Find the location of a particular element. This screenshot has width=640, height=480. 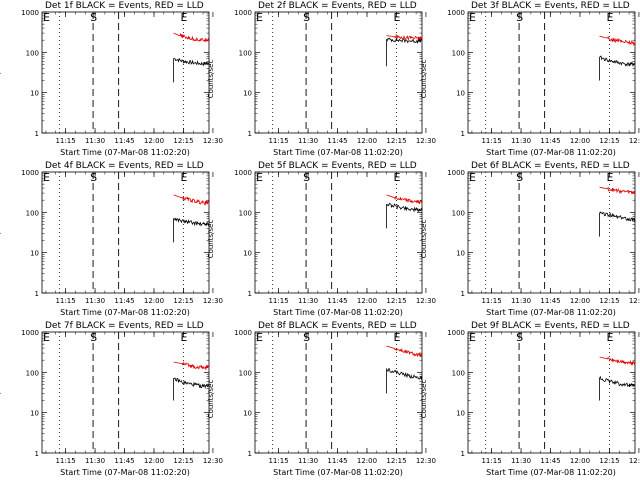

panel-title: Det 4f BLACK = Events, RED = LLD is located at coordinates (124, 166).